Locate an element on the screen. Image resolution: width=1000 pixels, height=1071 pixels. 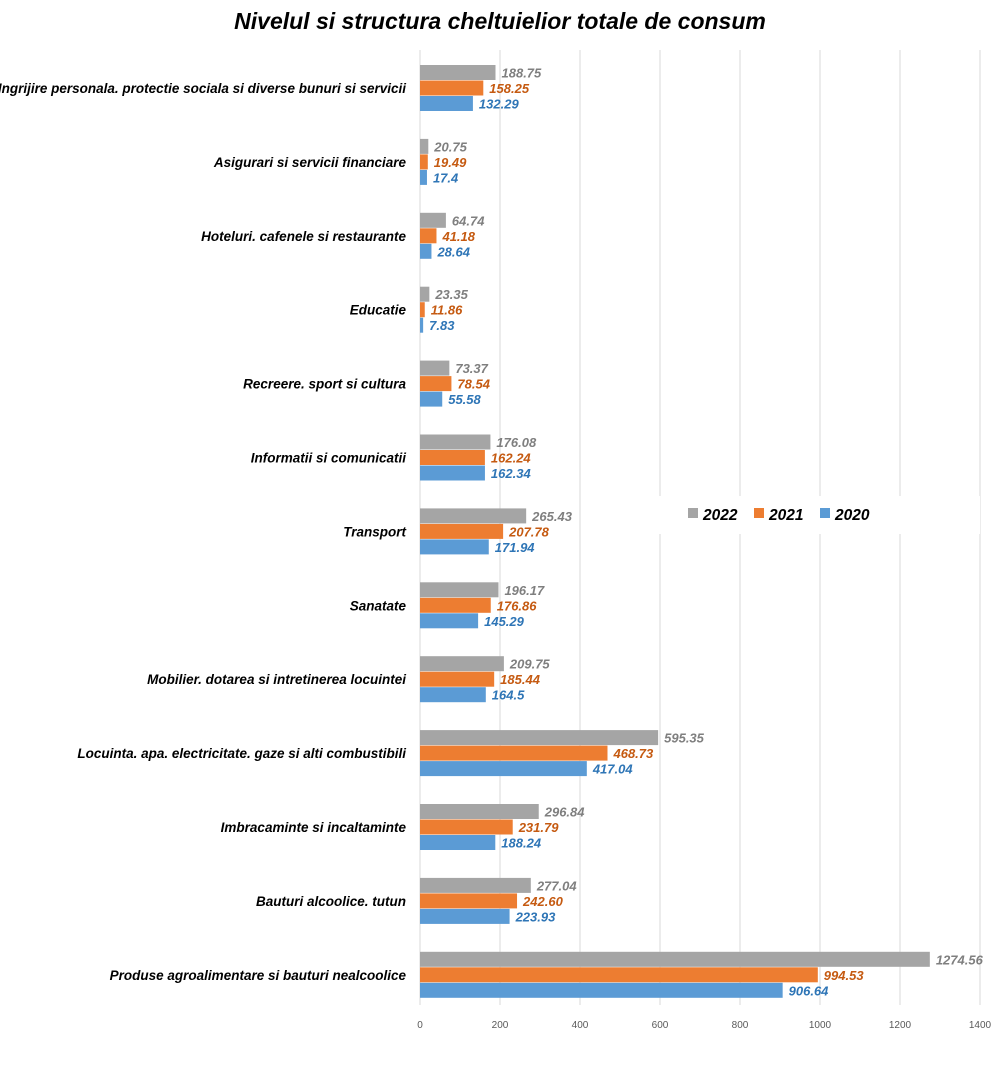
data-label-2022: 209.75 is located at coordinates (530, 664).